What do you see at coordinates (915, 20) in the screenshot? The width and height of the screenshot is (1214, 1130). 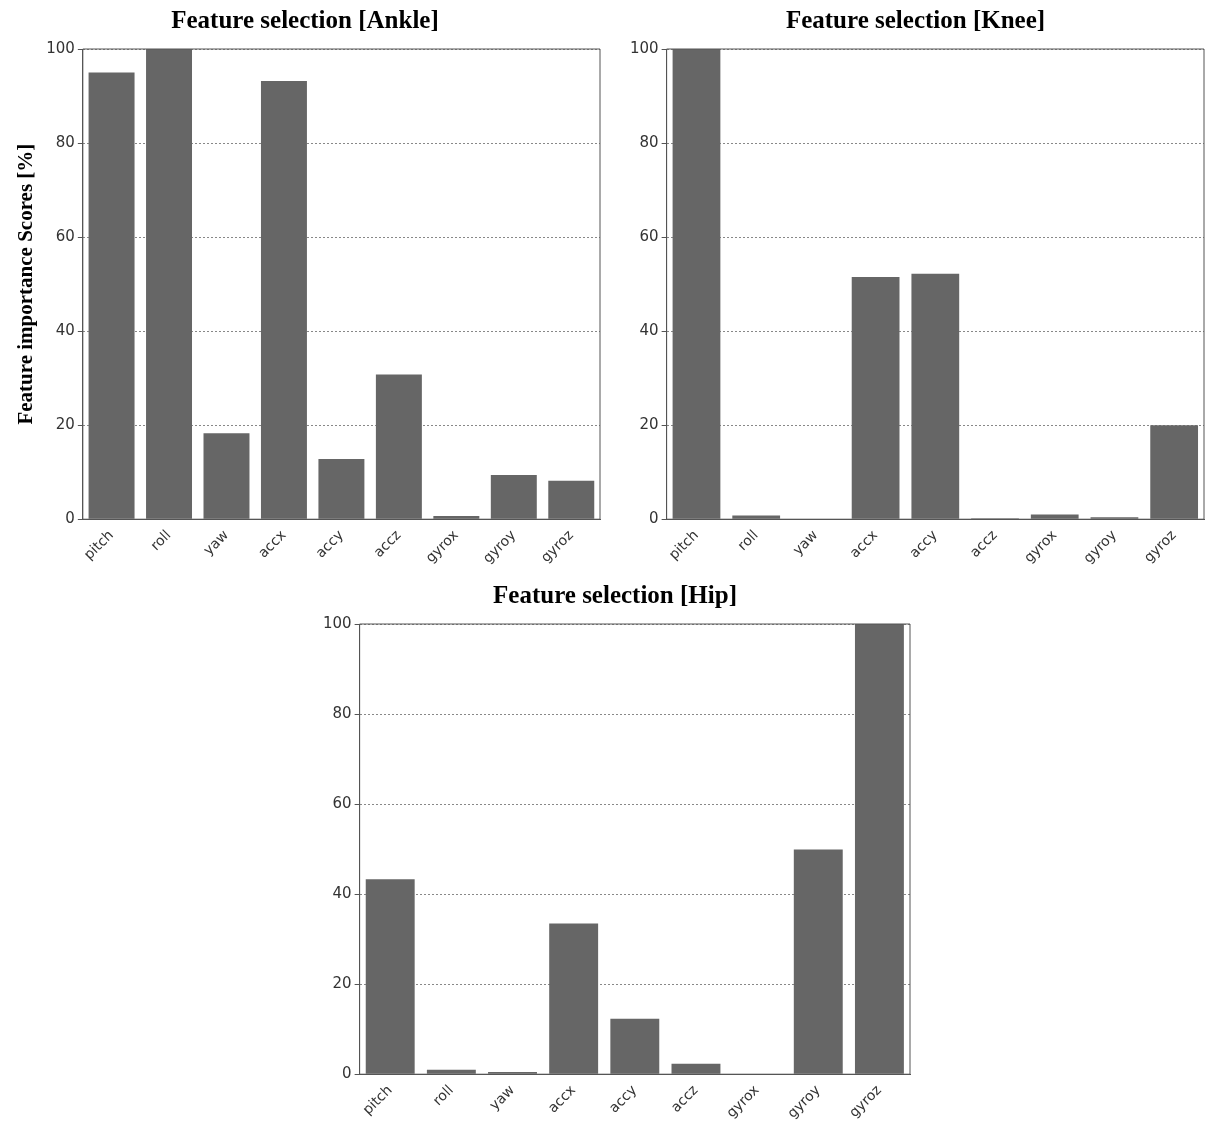 I see `chart-title: Feature selection [Knee]` at bounding box center [915, 20].